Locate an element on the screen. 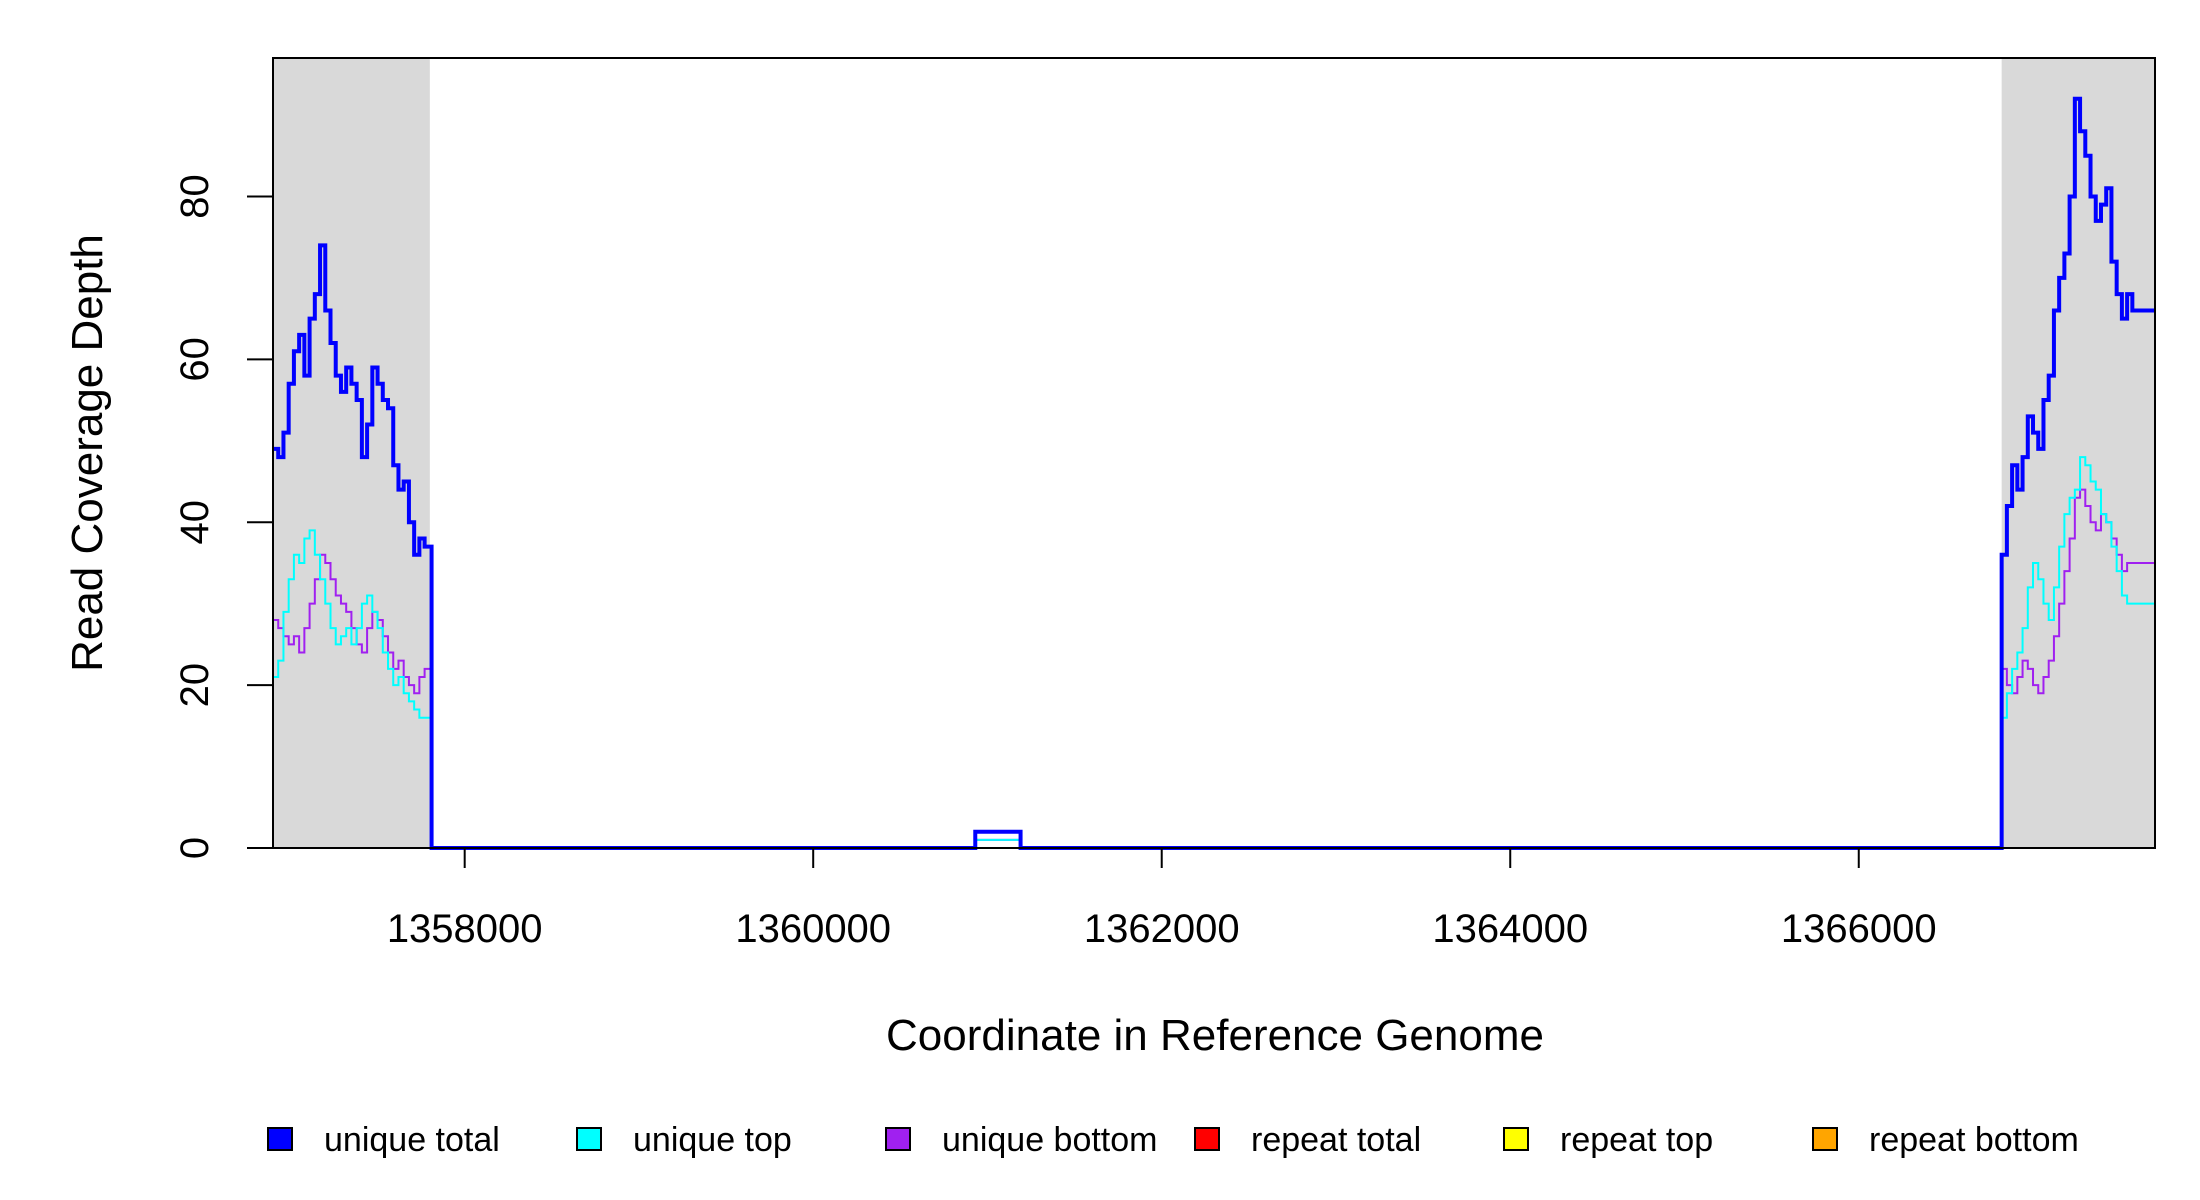 The height and width of the screenshot is (1200, 2200). x-tick-label-3: 1364000 is located at coordinates (1510, 929).